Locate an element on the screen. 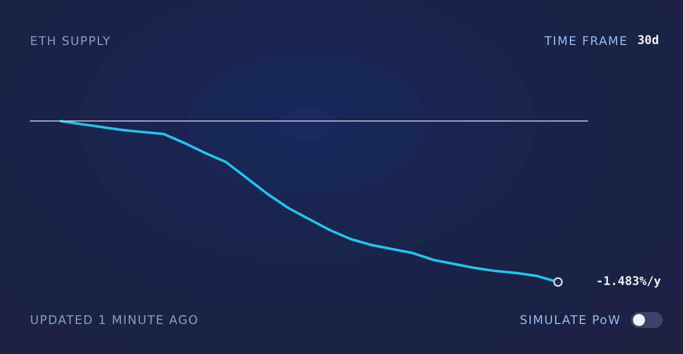  text: 30d is located at coordinates (648, 40).